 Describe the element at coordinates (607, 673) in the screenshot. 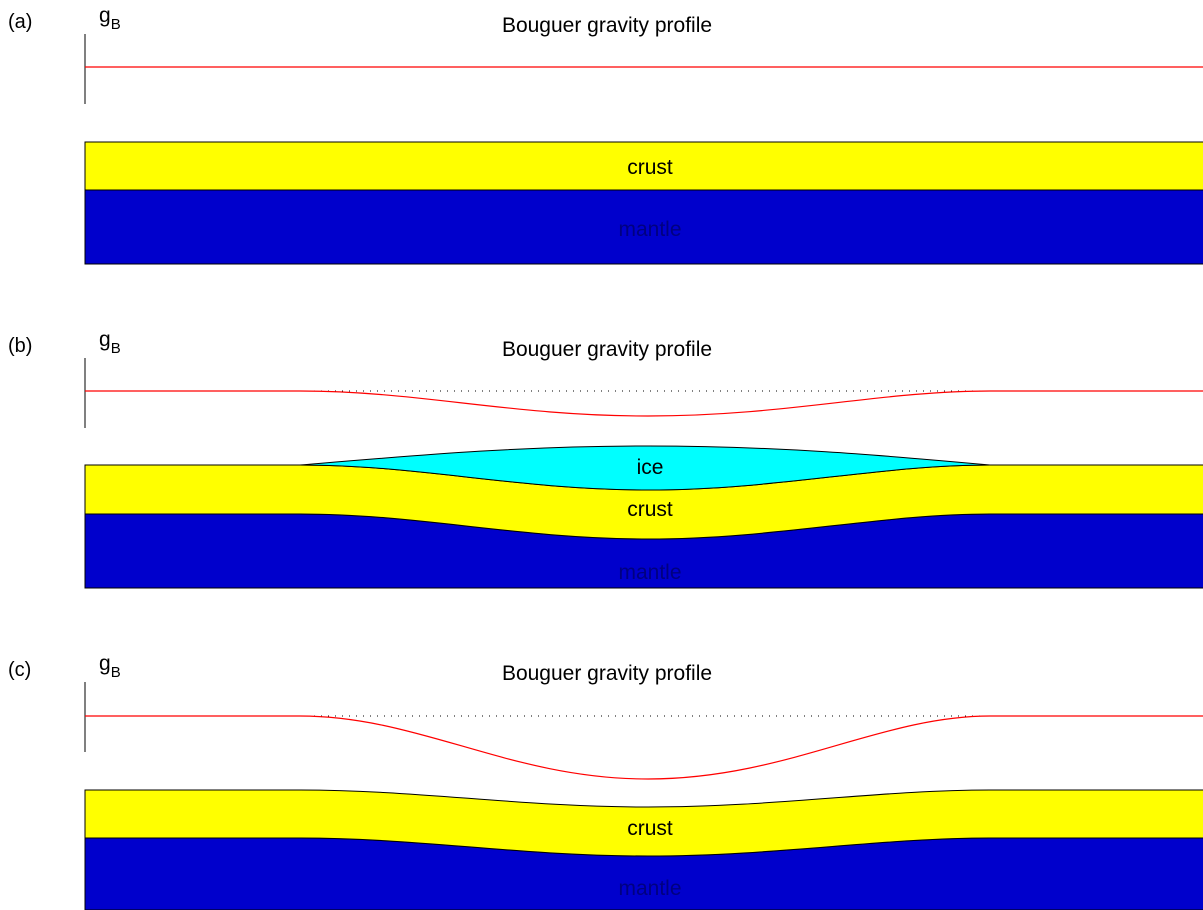

I see `panel-c-title: Bouguer gravity profile` at that location.